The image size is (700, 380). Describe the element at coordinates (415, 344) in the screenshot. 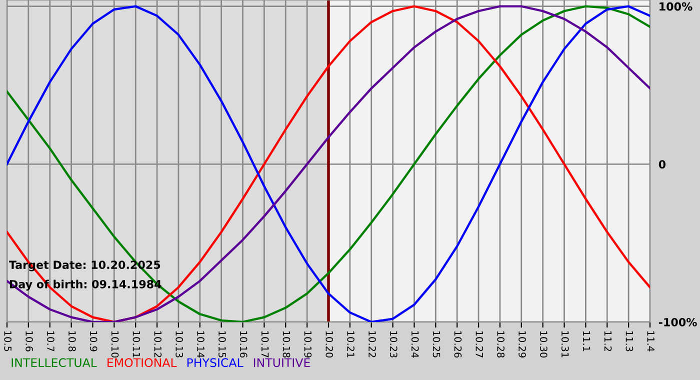

I see `x-tick-label: 10.24` at that location.